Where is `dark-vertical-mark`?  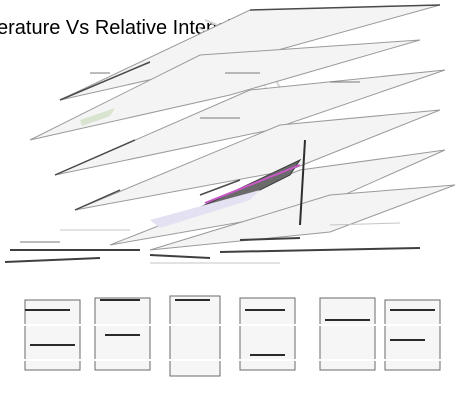 dark-vertical-mark is located at coordinates (302, 182).